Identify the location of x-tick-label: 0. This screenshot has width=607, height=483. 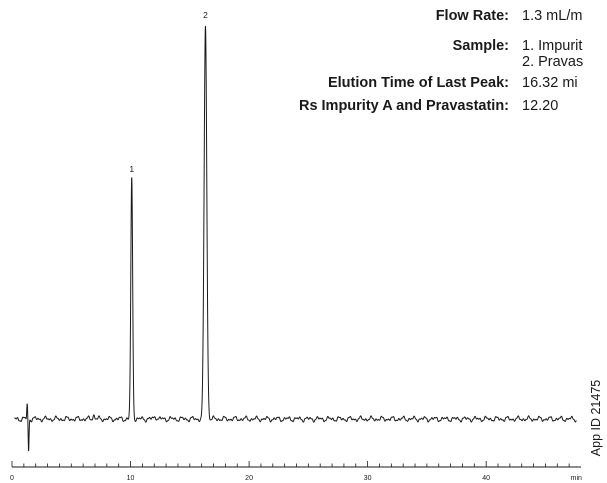
(12, 478).